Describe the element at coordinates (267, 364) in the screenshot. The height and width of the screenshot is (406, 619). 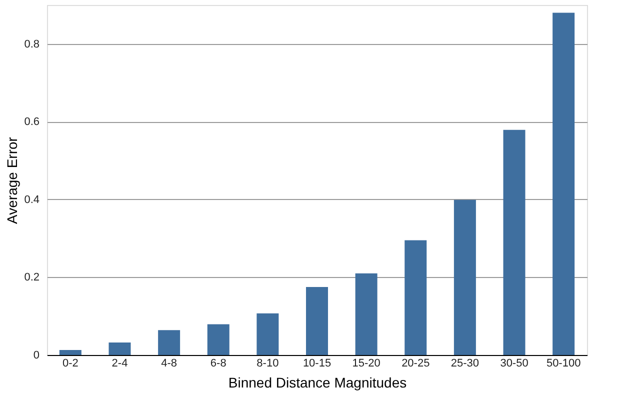
I see `x-tick-label: 8-10` at that location.